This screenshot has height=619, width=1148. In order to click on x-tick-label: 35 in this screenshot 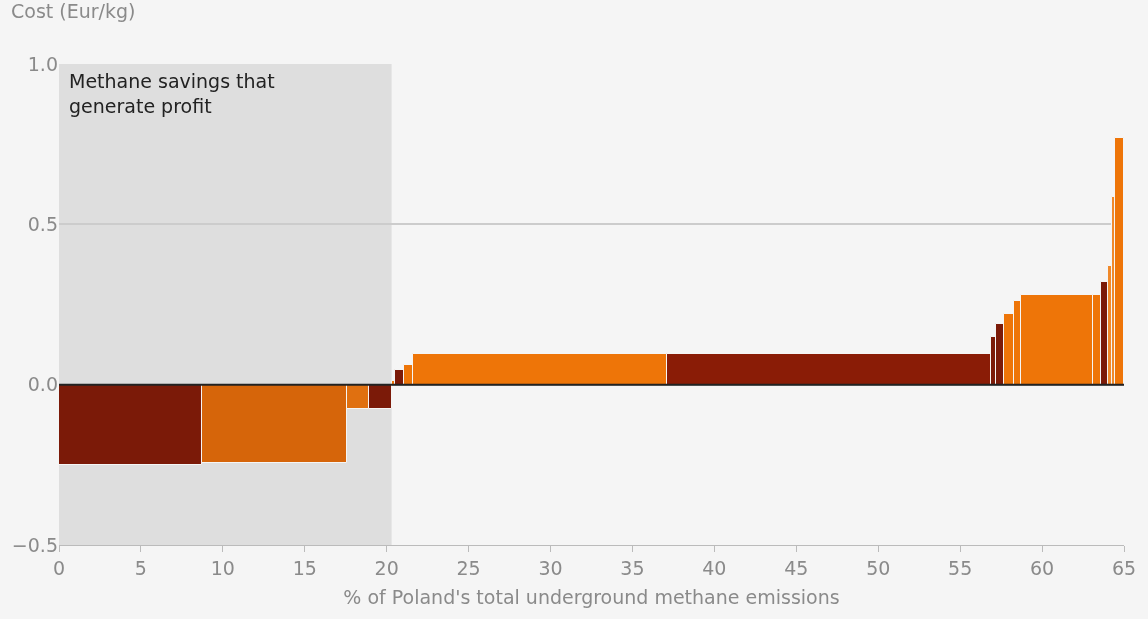, I will do `click(632, 567)`.